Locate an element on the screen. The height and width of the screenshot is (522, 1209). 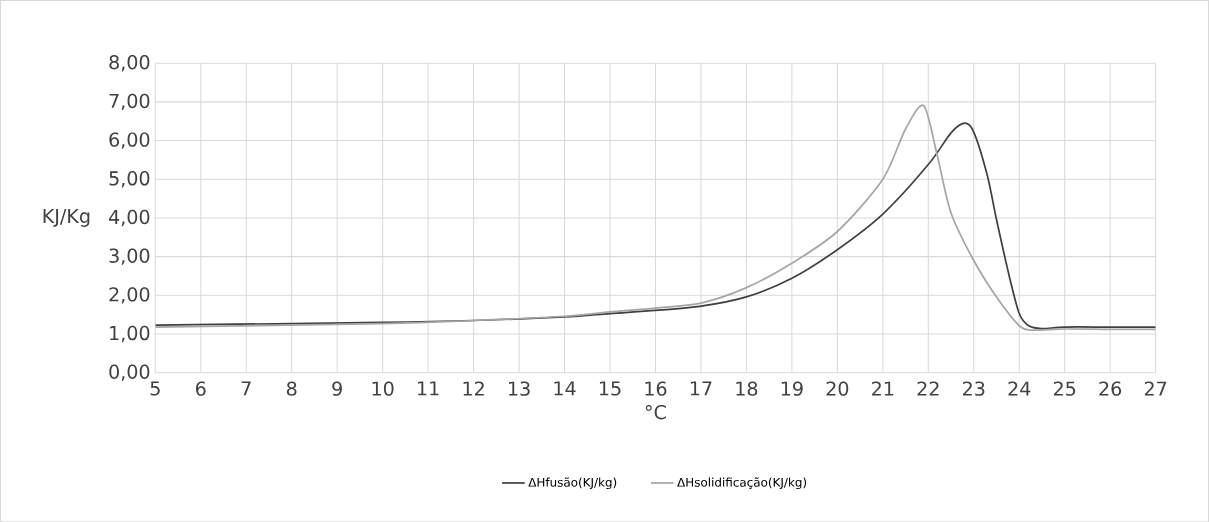
x-tick-label: 16 is located at coordinates (656, 388).